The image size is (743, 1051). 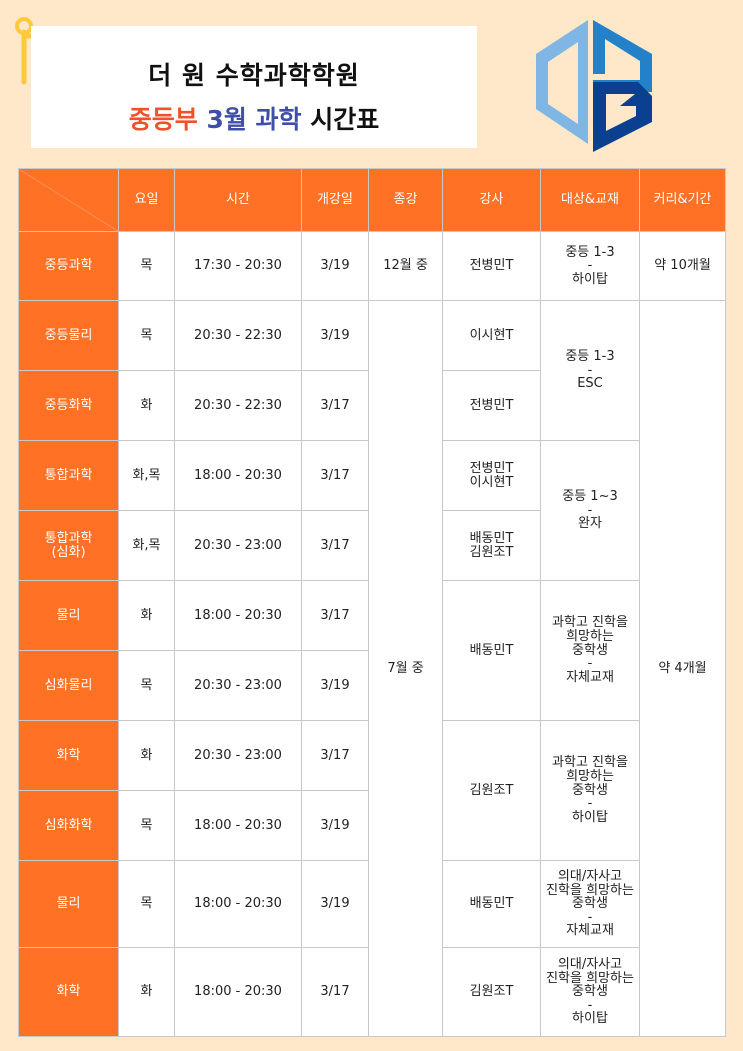 What do you see at coordinates (68, 200) in the screenshot?
I see `corner-cell` at bounding box center [68, 200].